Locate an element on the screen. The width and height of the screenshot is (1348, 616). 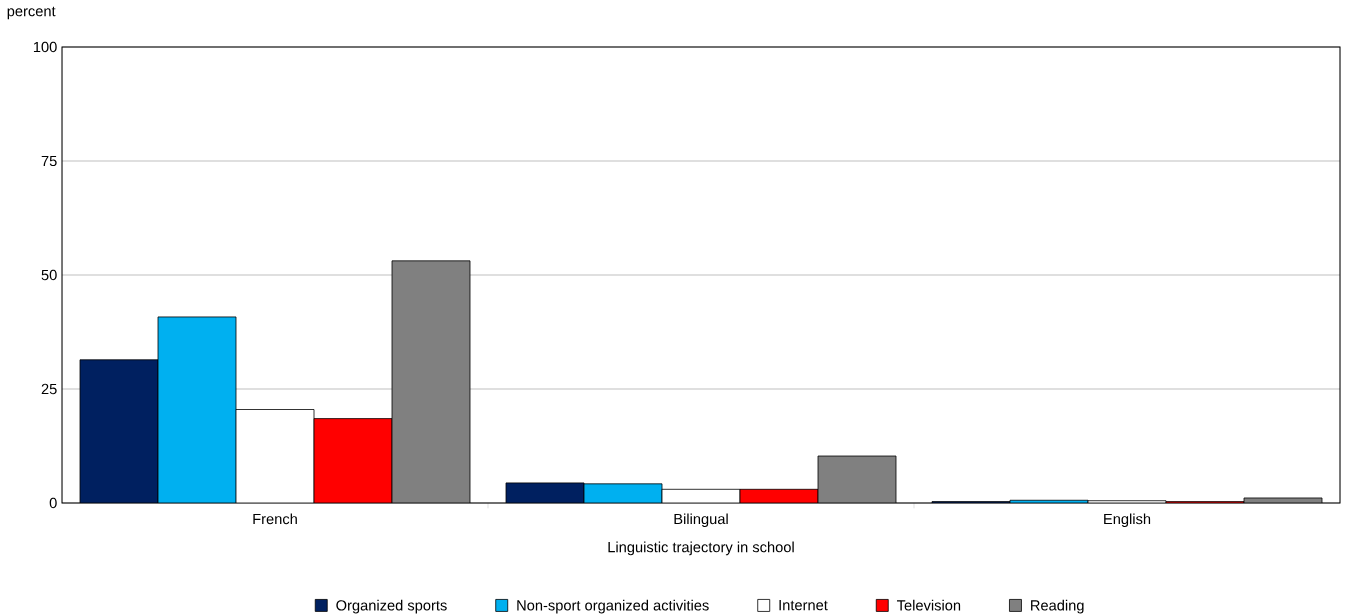
x-tick-label: English is located at coordinates (1127, 520).